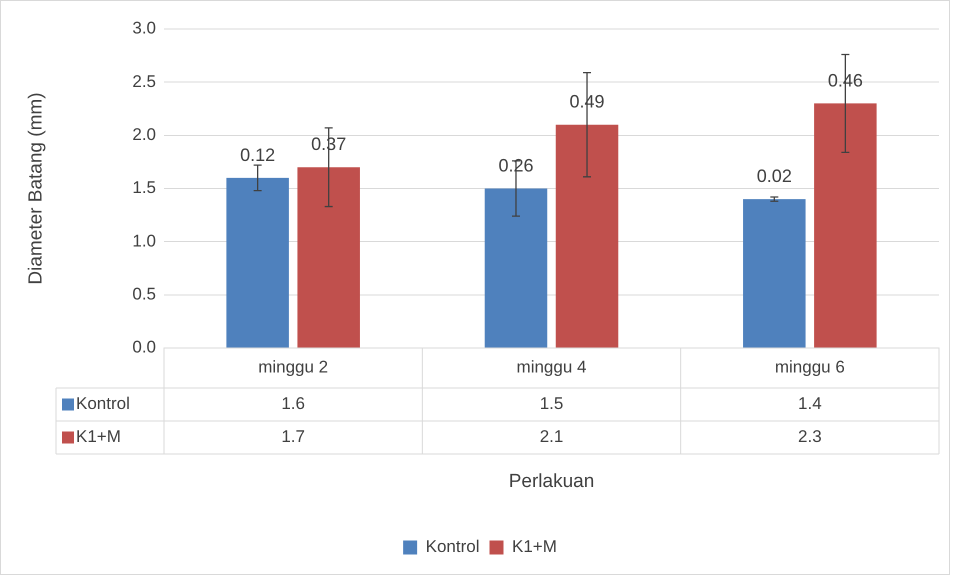  What do you see at coordinates (144, 188) in the screenshot?
I see `y-tick-label: 1.5` at bounding box center [144, 188].